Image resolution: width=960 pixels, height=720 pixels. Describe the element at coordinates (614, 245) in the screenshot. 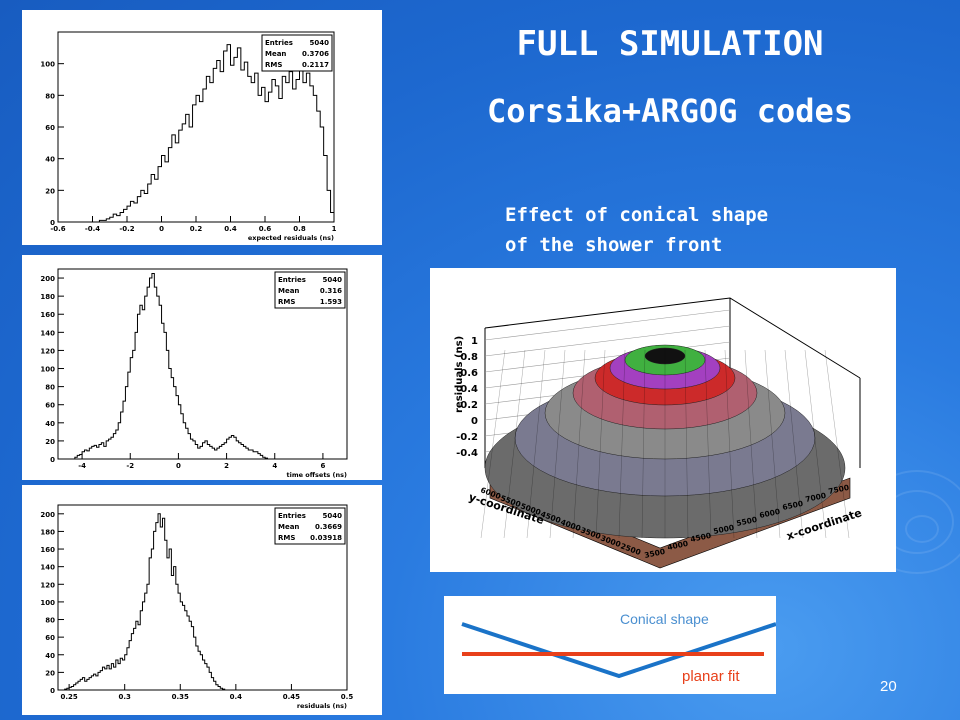

I see `note-line-2: of the shower front` at that location.